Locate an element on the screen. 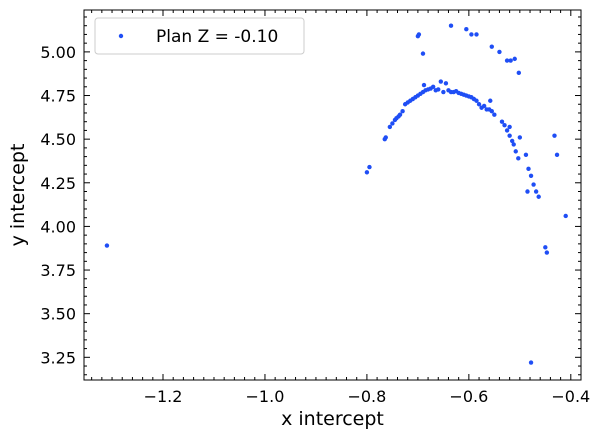 The image size is (593, 439). y-tick-label: 3.50 is located at coordinates (58, 314).